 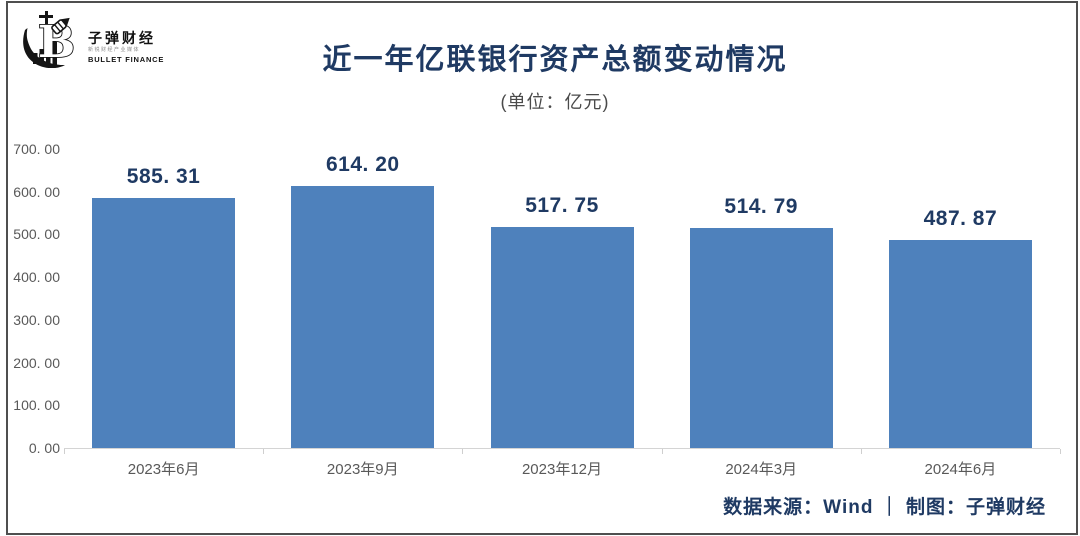 What do you see at coordinates (36, 234) in the screenshot?
I see `y-axis-tick-label: 500. 00` at bounding box center [36, 234].